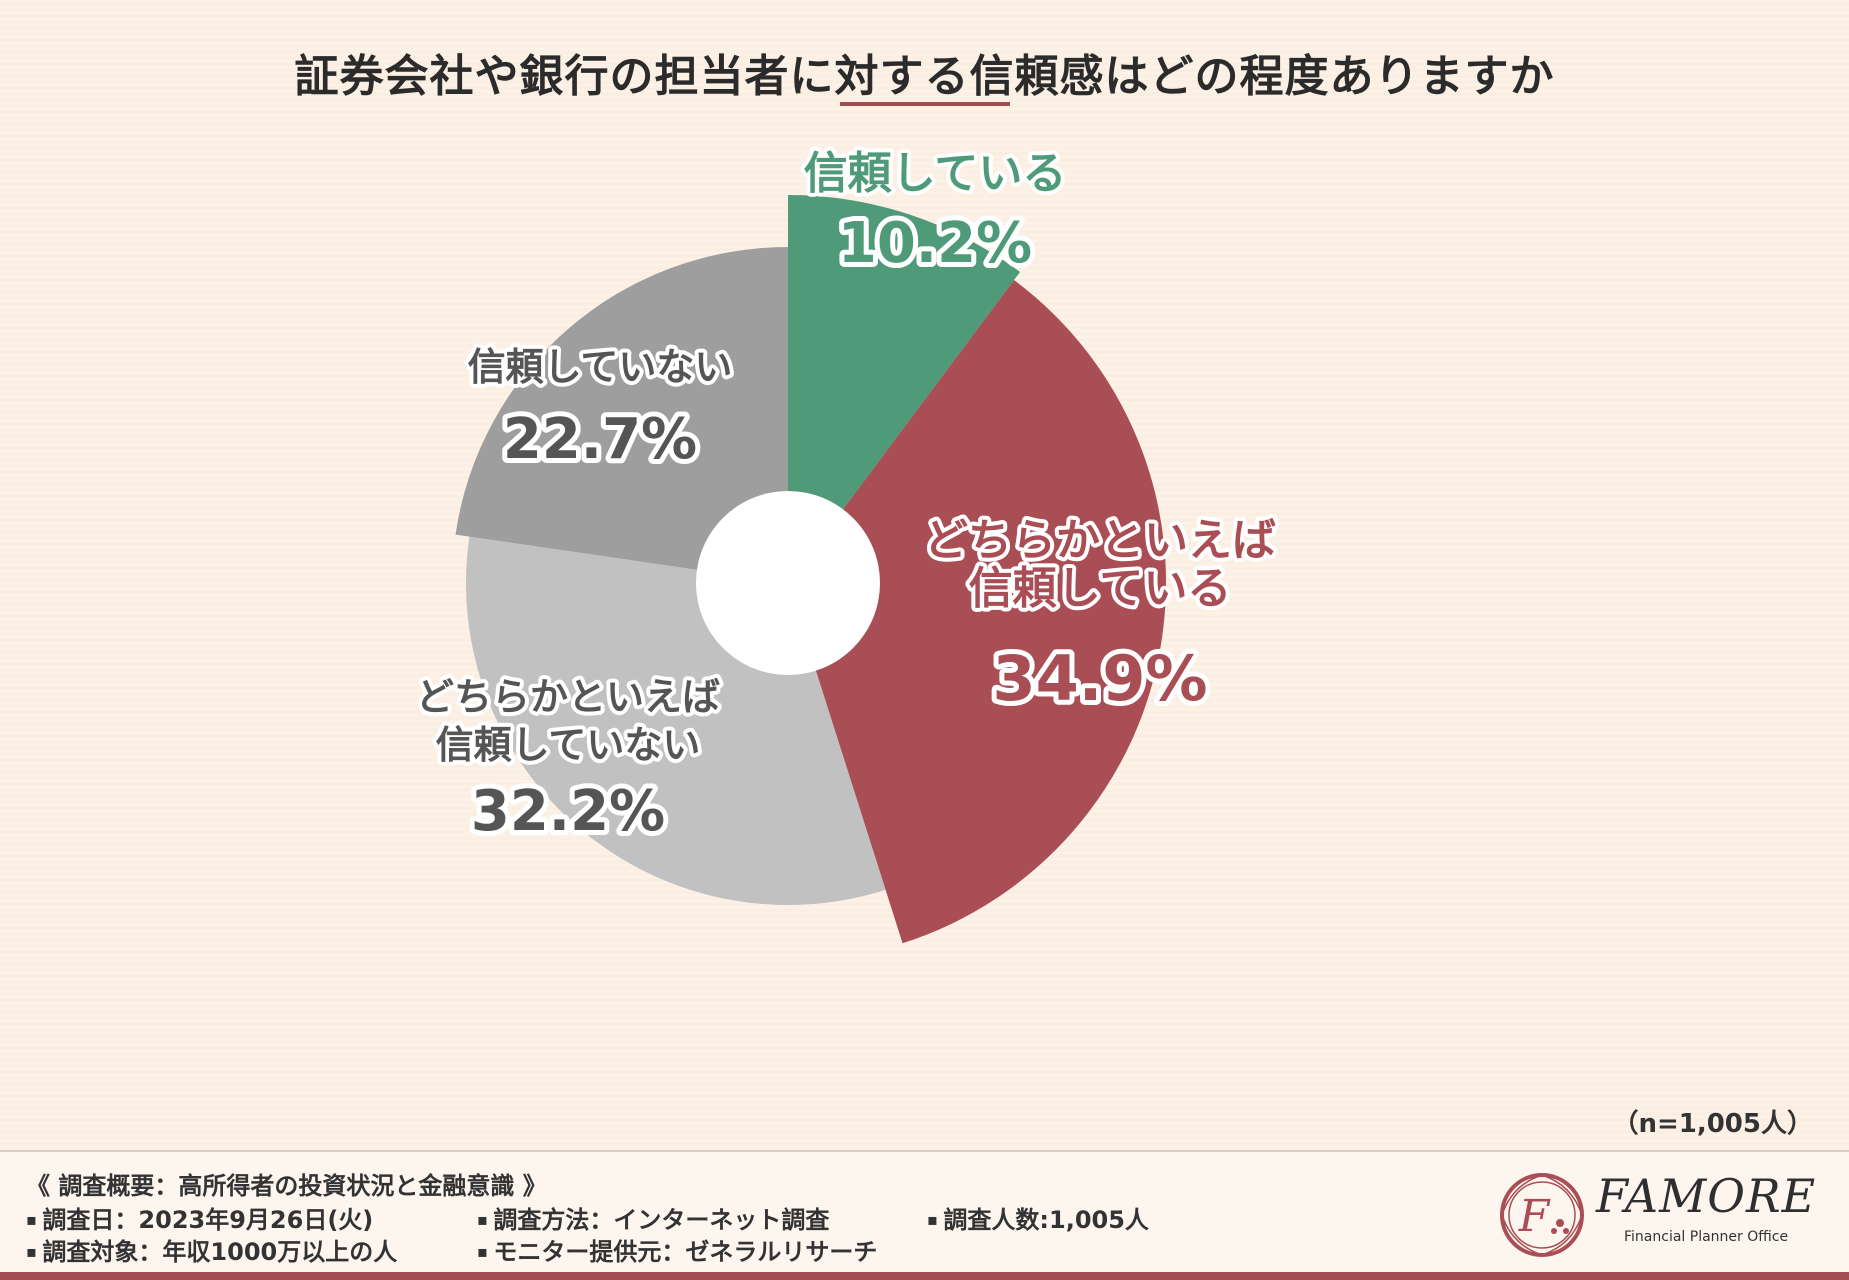  Describe the element at coordinates (935, 173) in the screenshot. I see `slice-label-1-line-1: 信頼している` at that location.